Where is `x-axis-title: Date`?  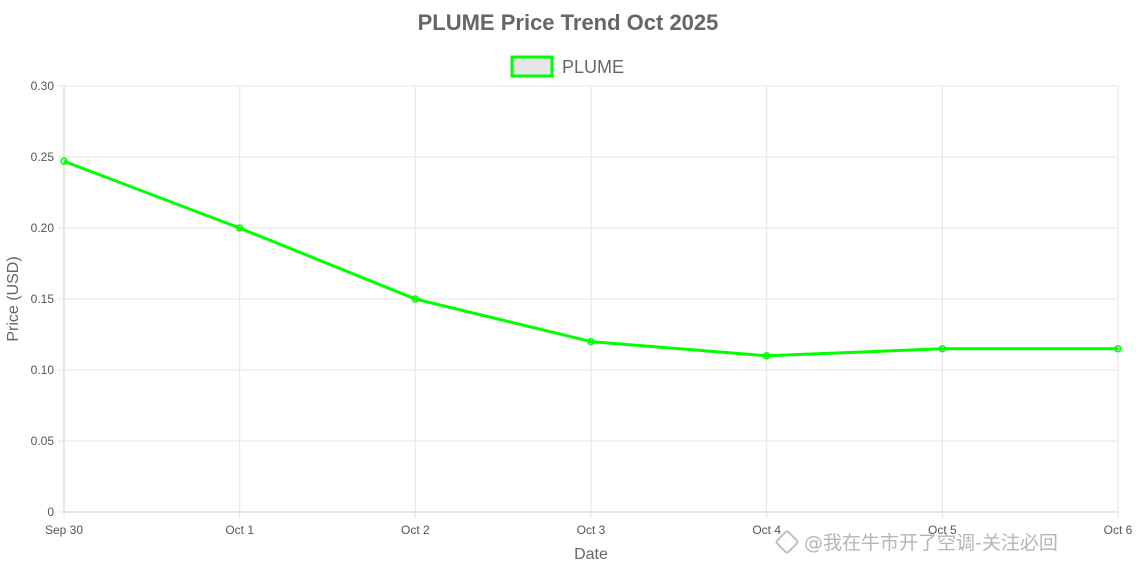
x-axis-title: Date is located at coordinates (591, 554).